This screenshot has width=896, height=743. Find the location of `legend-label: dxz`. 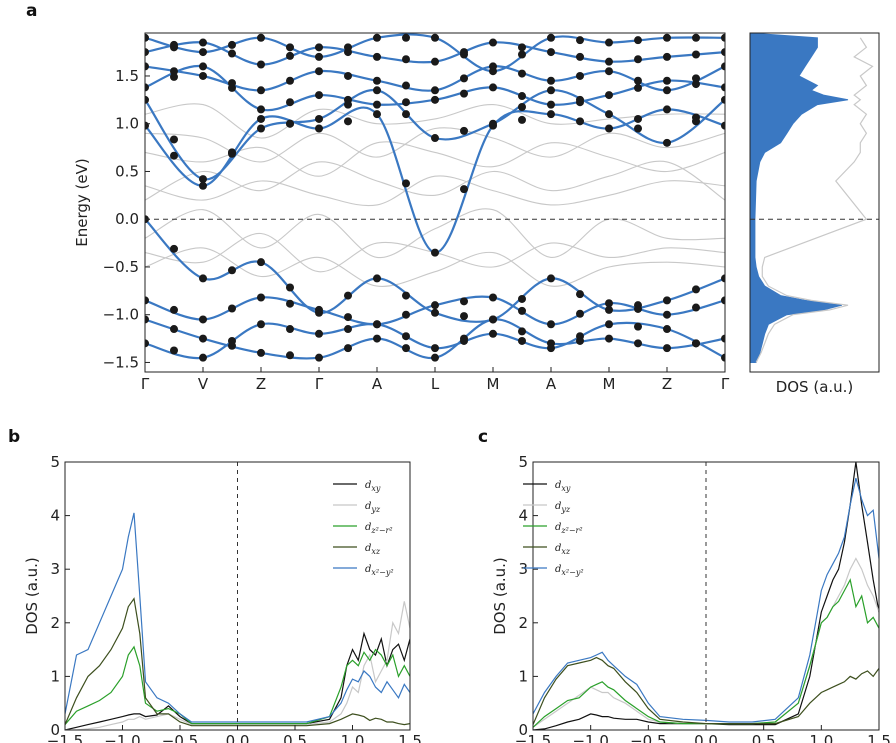

legend-label: dxz is located at coordinates (373, 549).